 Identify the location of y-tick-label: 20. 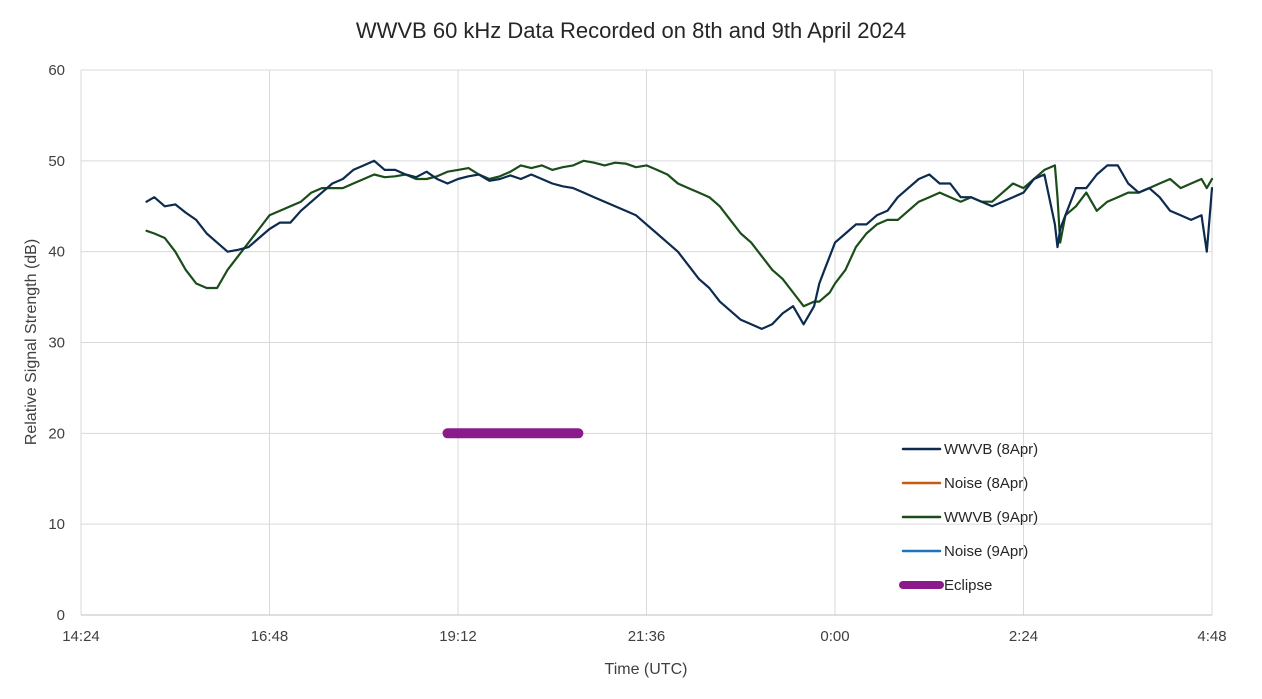
(56, 433).